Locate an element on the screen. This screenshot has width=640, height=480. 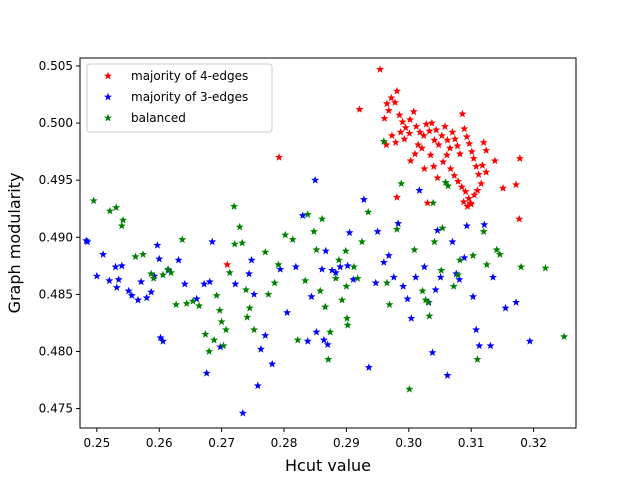
legend-marker-series1 is located at coordinates (108, 96).